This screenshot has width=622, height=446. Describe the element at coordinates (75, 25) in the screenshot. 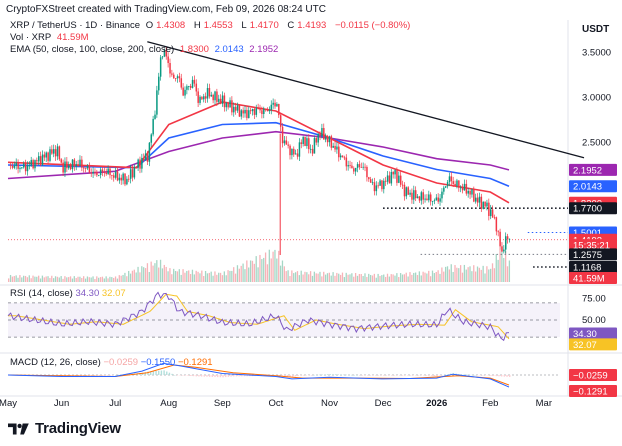

I see `symbol-title: XRP / TetherUS · 1D · Binance` at that location.